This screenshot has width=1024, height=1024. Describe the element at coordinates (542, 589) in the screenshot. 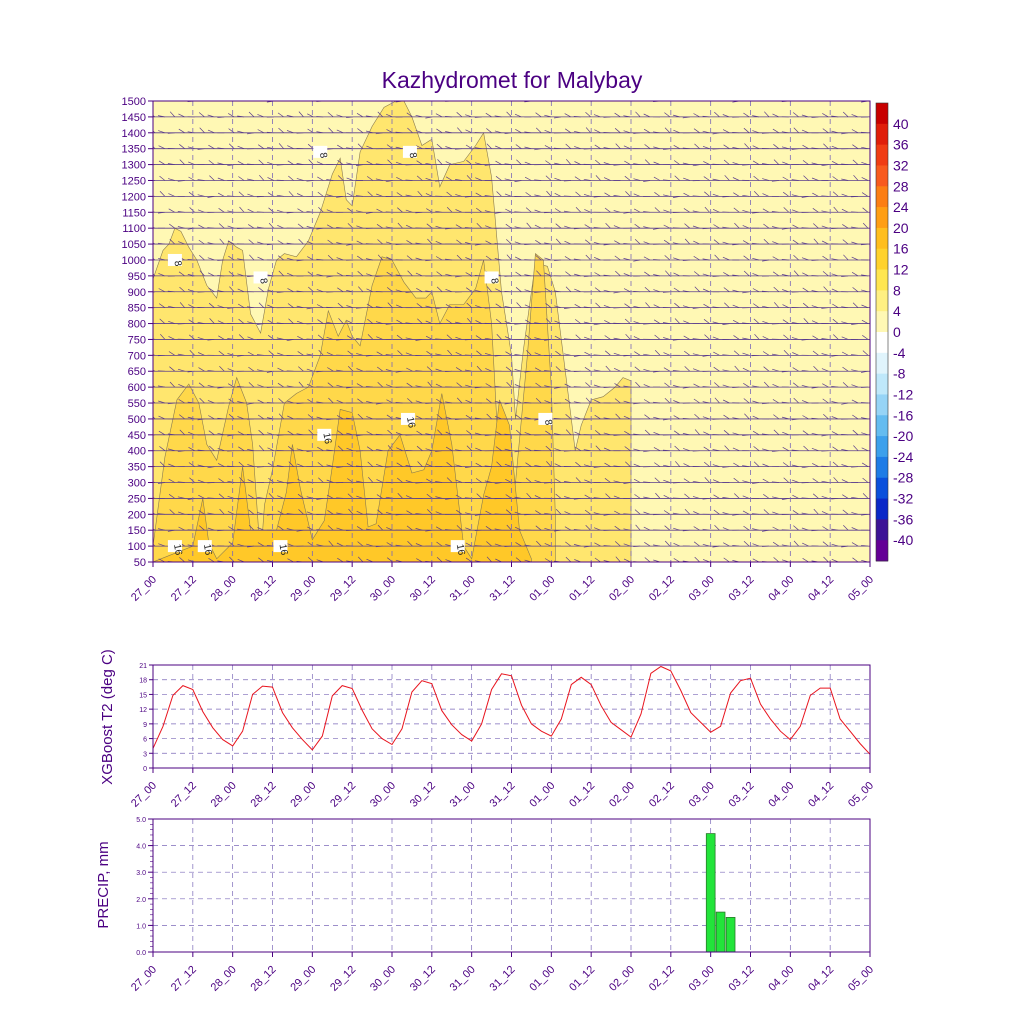

I see `x-tick-label: 01_00` at that location.